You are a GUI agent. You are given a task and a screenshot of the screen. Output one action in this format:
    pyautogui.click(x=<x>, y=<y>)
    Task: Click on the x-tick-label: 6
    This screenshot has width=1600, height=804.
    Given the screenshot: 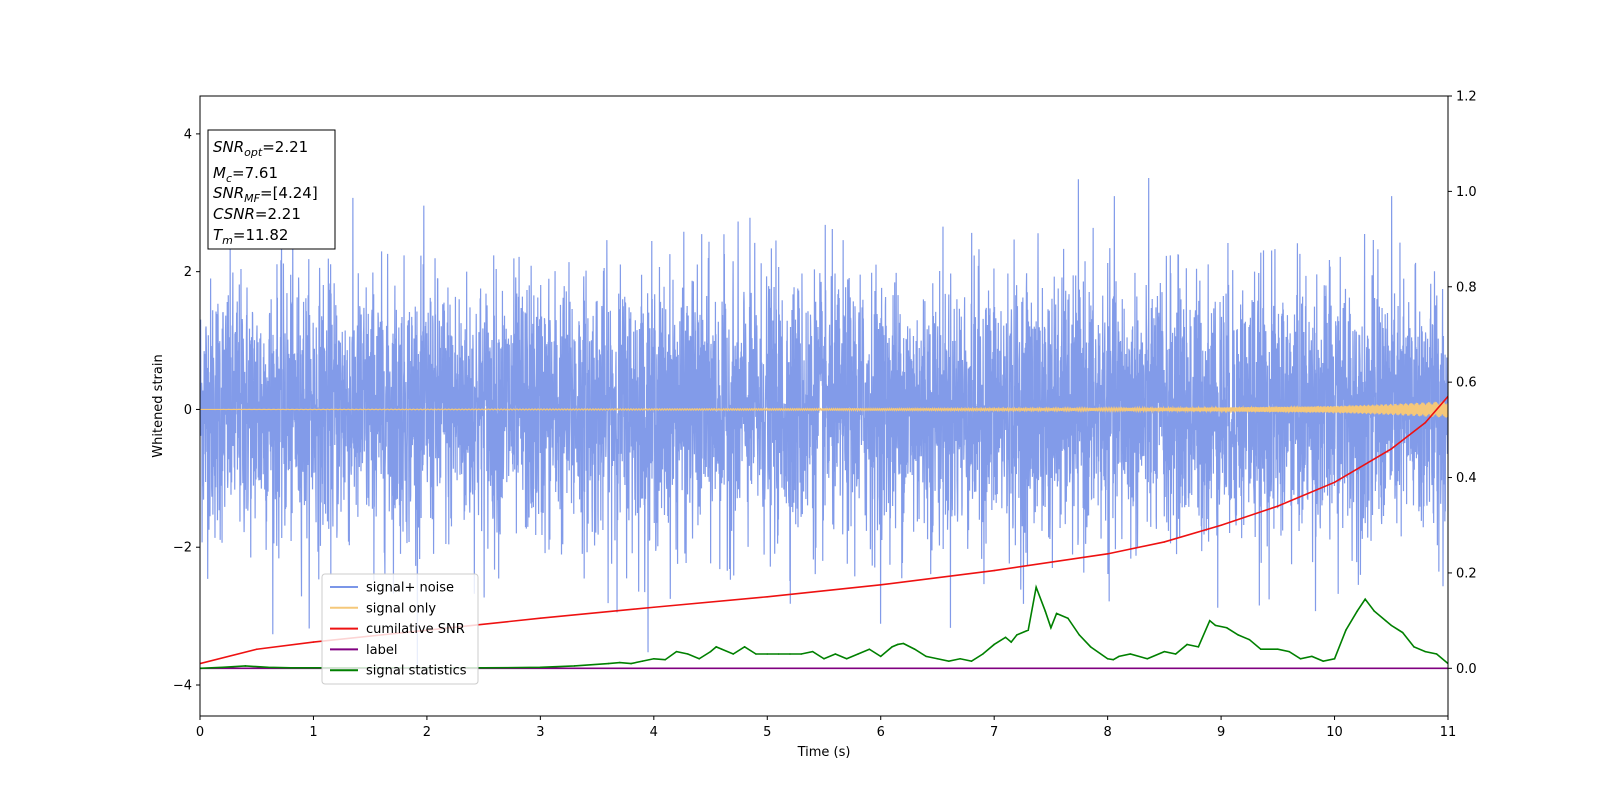 What is the action you would take?
    pyautogui.click(x=881, y=732)
    